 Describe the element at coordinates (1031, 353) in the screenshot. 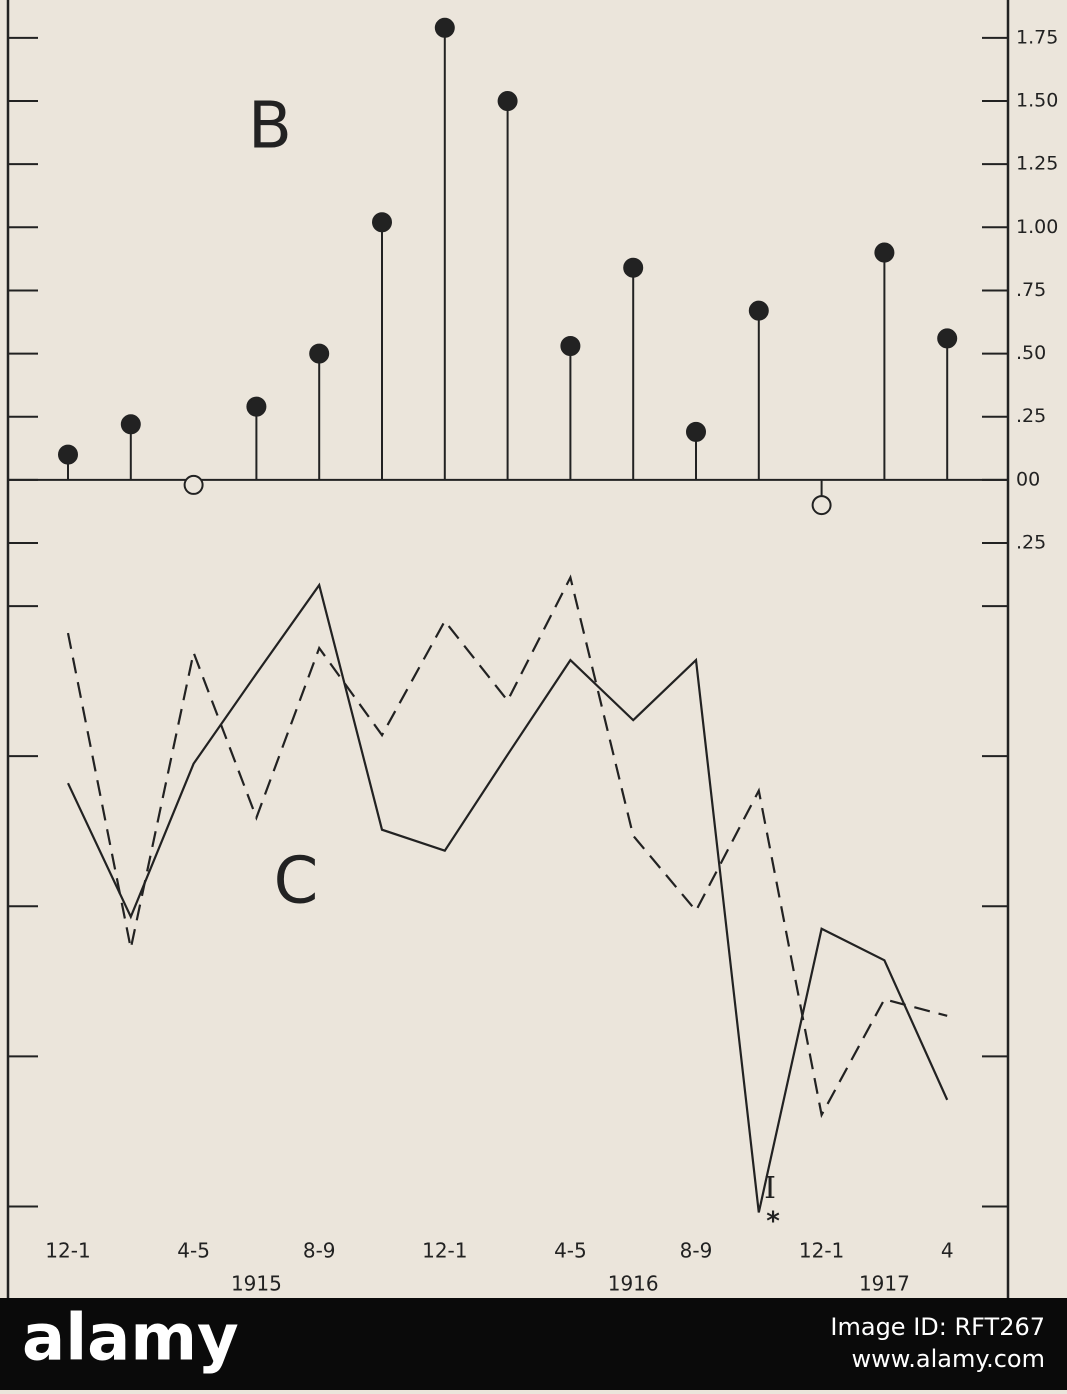

I see `y-tick-label: .50` at that location.